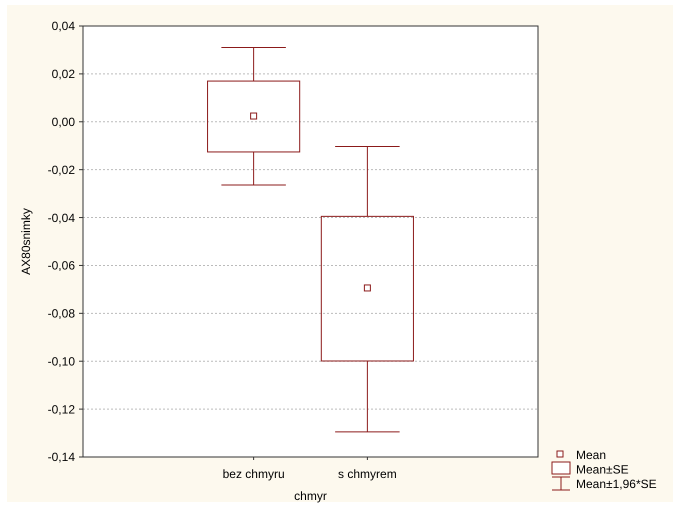 The width and height of the screenshot is (673, 507). What do you see at coordinates (591, 455) in the screenshot?
I see `text: Mean` at bounding box center [591, 455].